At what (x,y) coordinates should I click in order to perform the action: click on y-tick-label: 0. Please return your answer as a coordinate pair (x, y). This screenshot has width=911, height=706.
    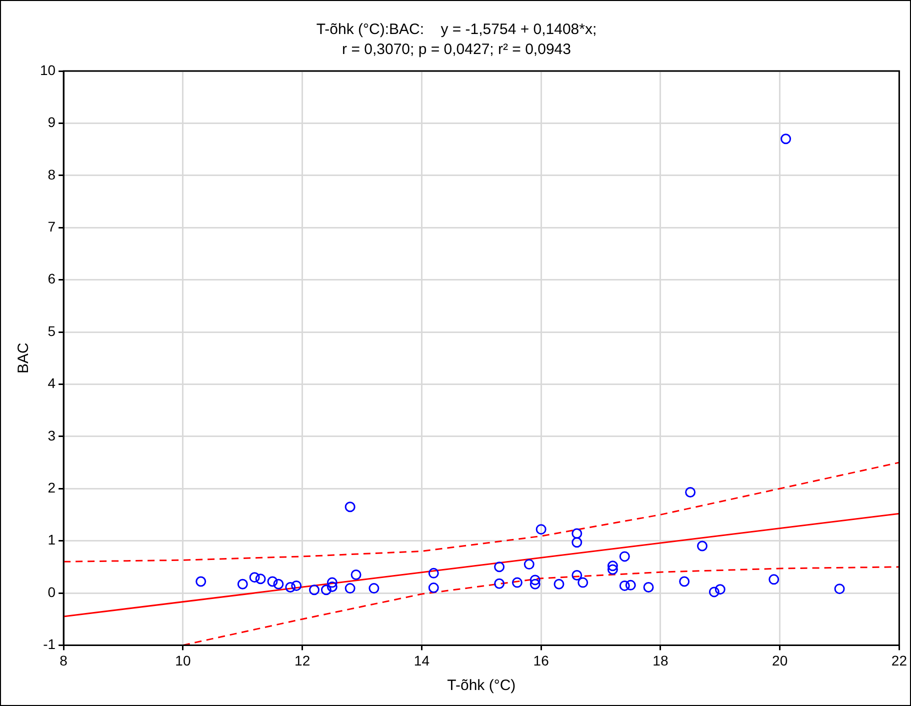
    Looking at the image, I should click on (52, 592).